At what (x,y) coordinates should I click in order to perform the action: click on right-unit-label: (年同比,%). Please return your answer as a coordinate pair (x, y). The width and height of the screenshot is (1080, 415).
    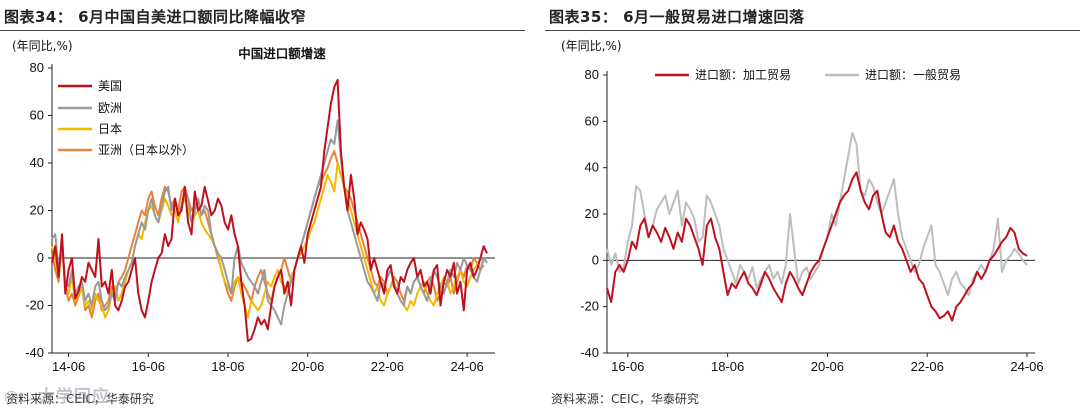
    Looking at the image, I should click on (591, 46).